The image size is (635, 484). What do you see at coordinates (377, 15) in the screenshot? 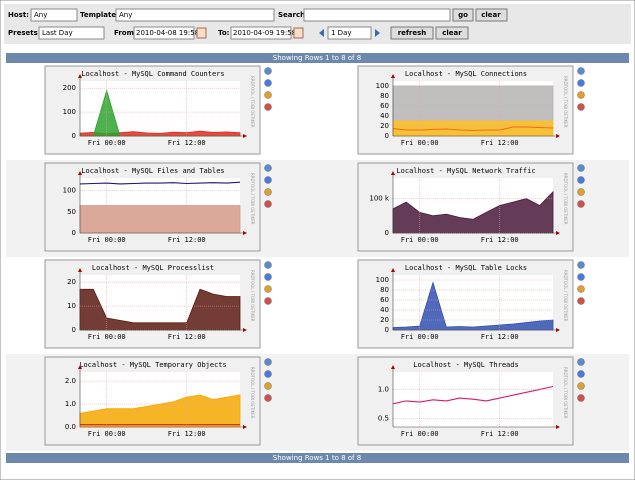
I see `search-input` at bounding box center [377, 15].